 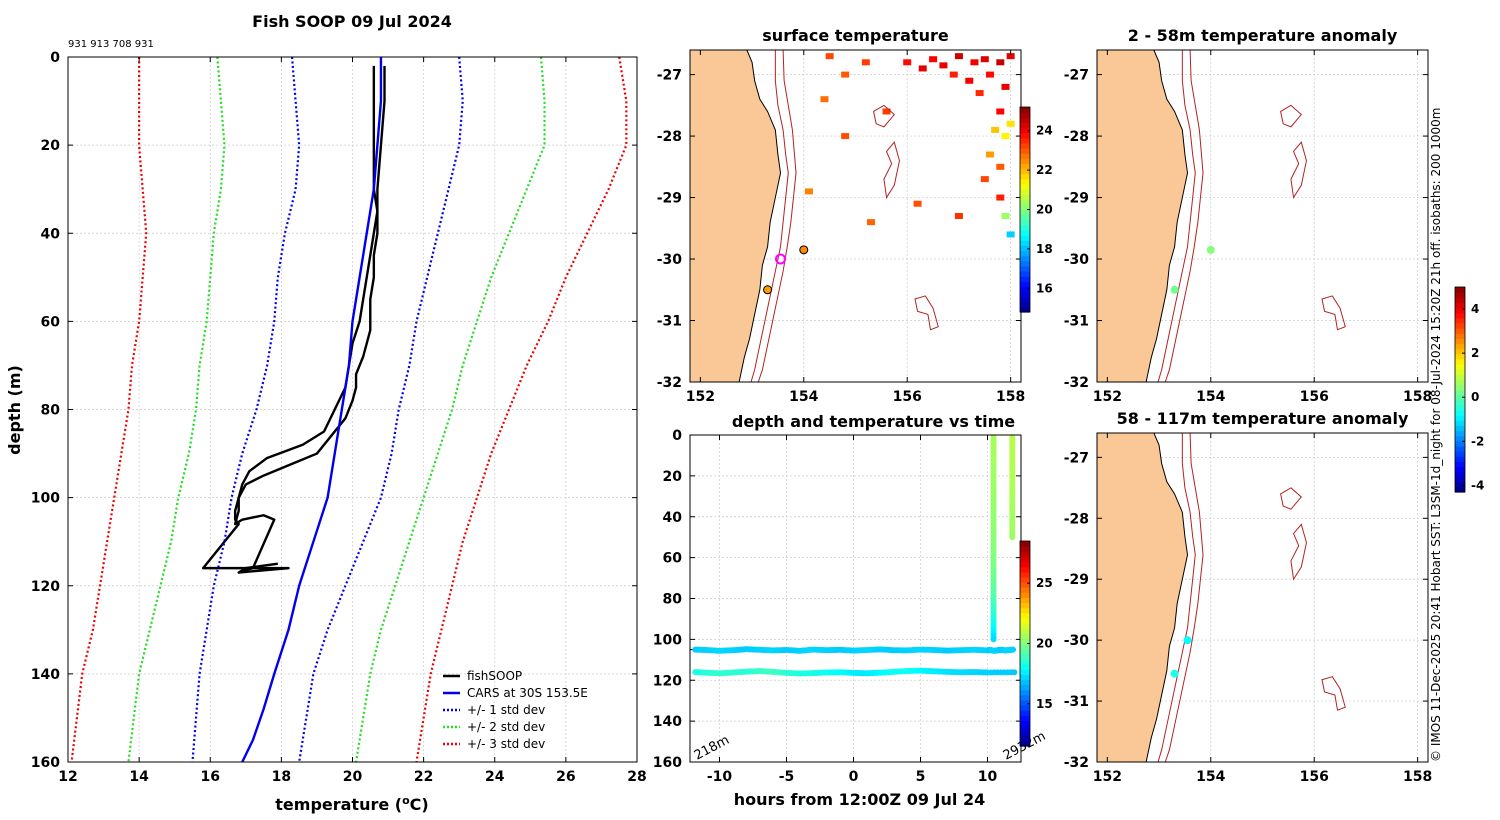 I want to click on sst-ytick-label-5: -32, so click(x=669, y=383).